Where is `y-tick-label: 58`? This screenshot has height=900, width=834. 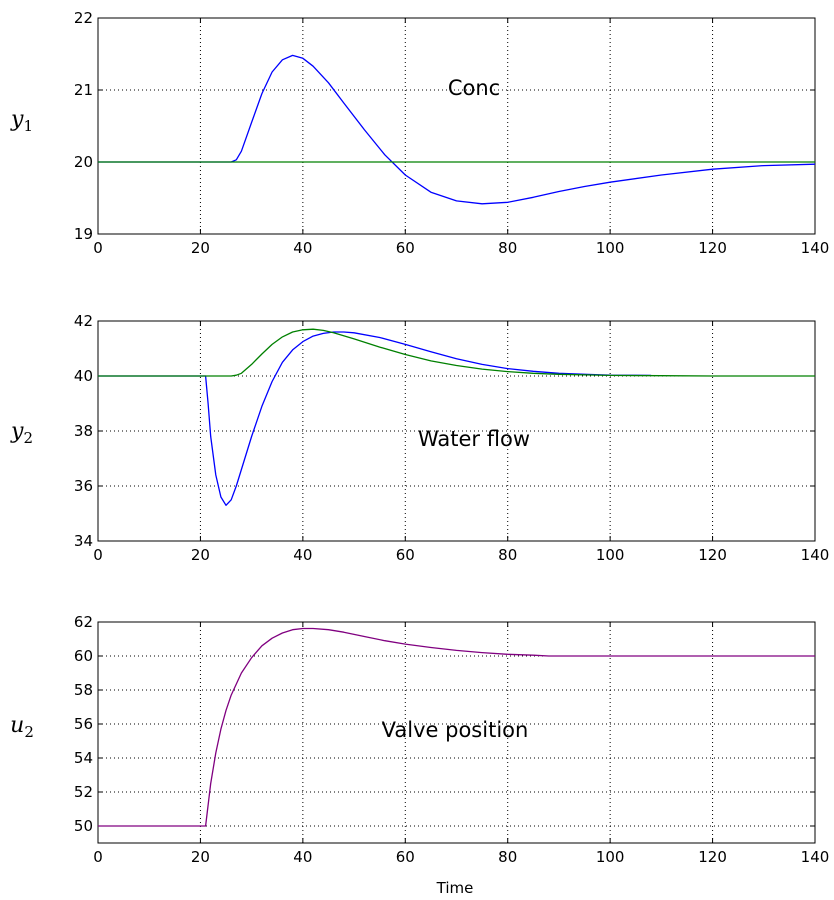 y-tick-label: 58 is located at coordinates (83, 690).